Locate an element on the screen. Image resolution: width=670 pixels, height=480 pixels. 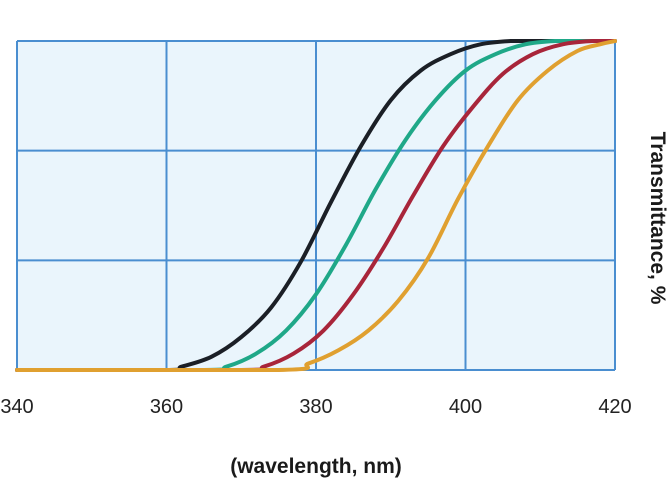
x-tick-label-2: 380 is located at coordinates (315, 407).